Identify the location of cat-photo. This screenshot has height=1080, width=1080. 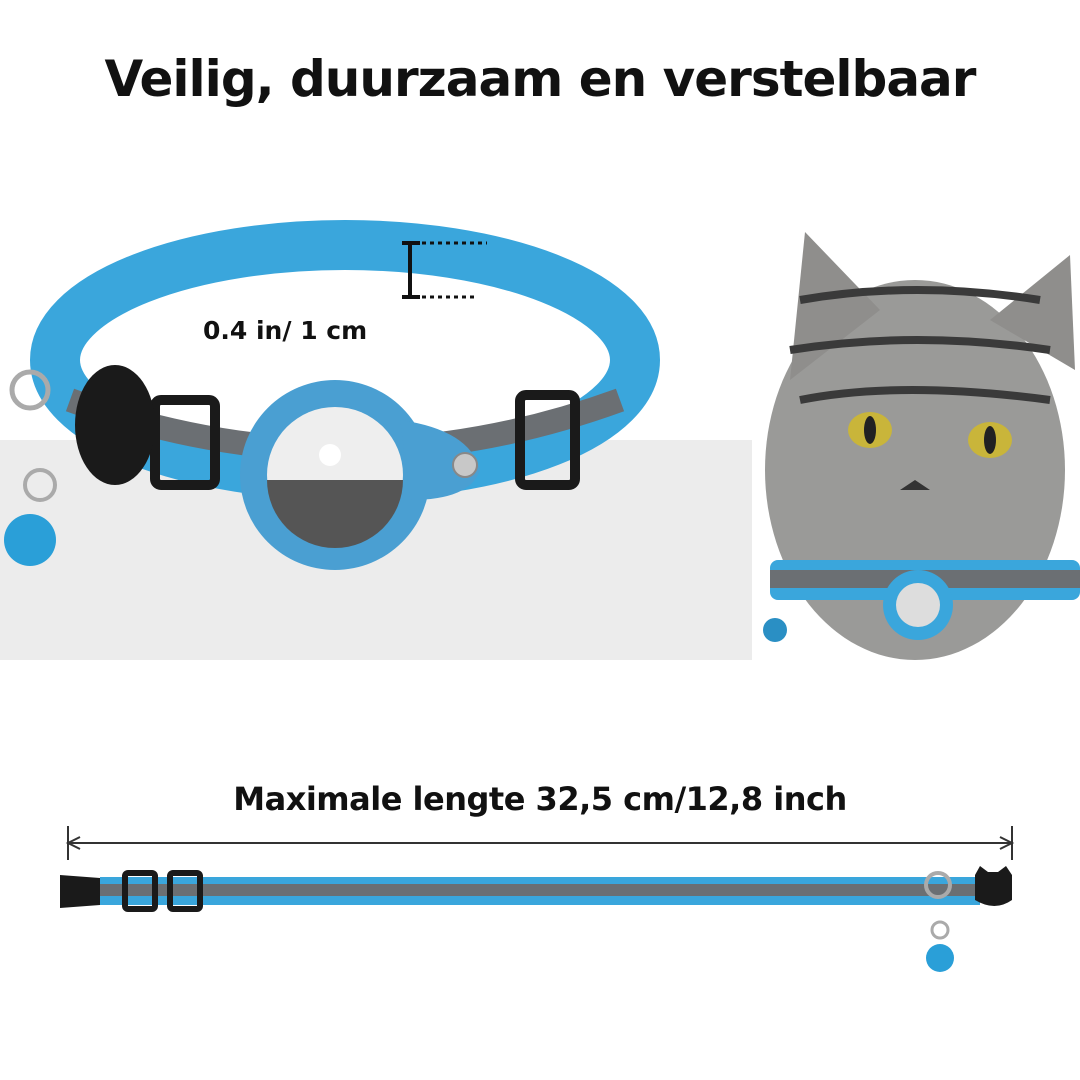
(916, 442).